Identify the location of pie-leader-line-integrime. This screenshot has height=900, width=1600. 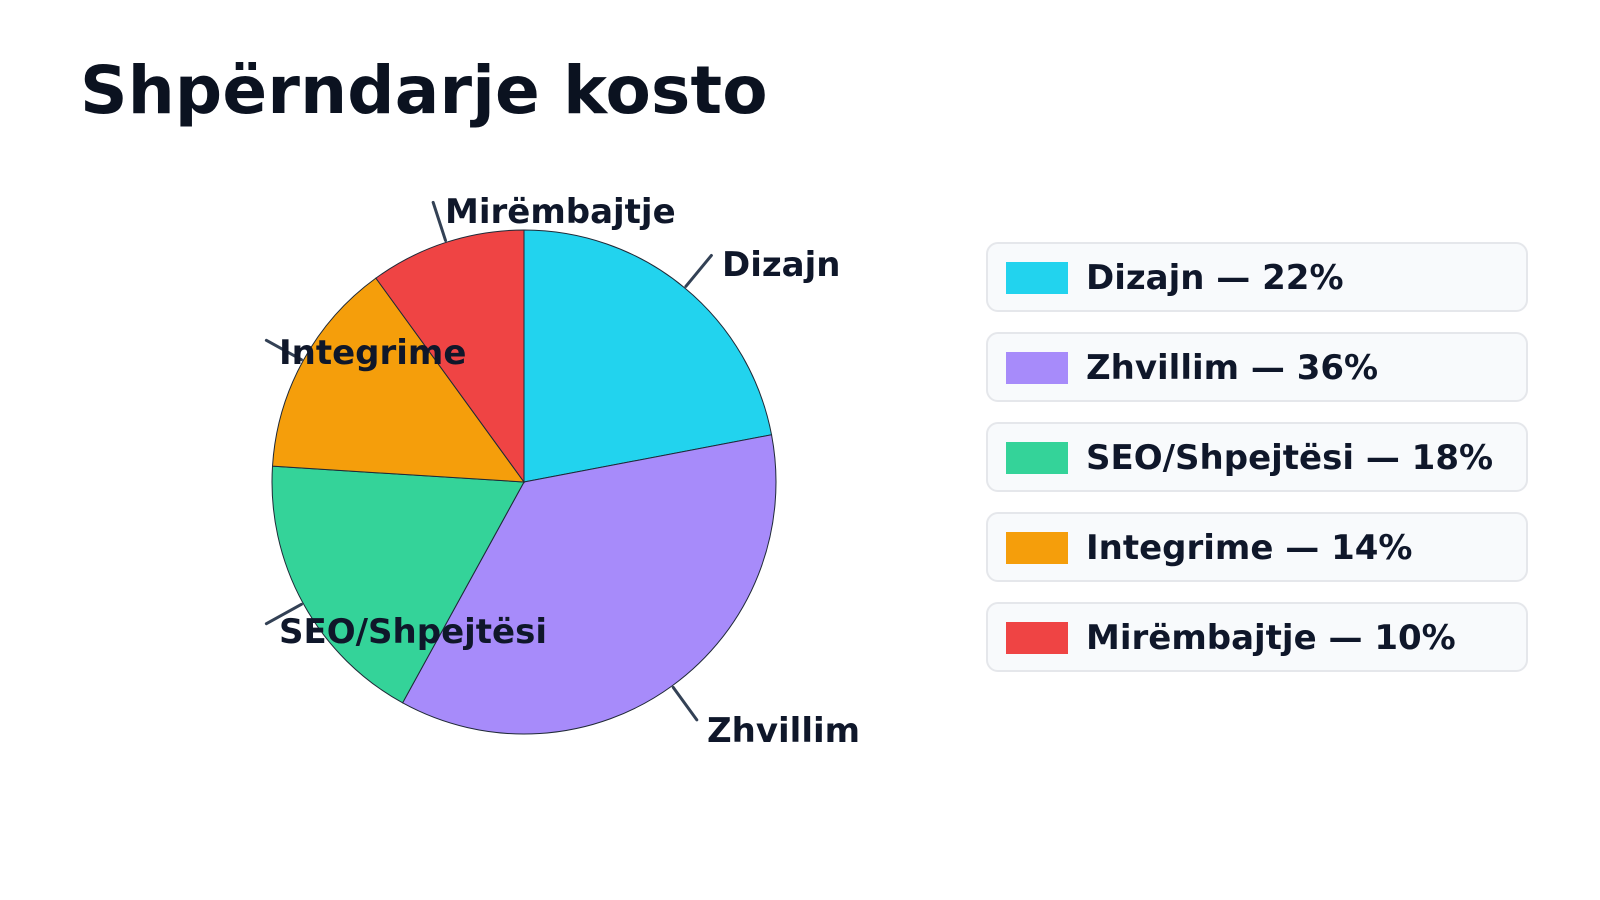
(283, 350).